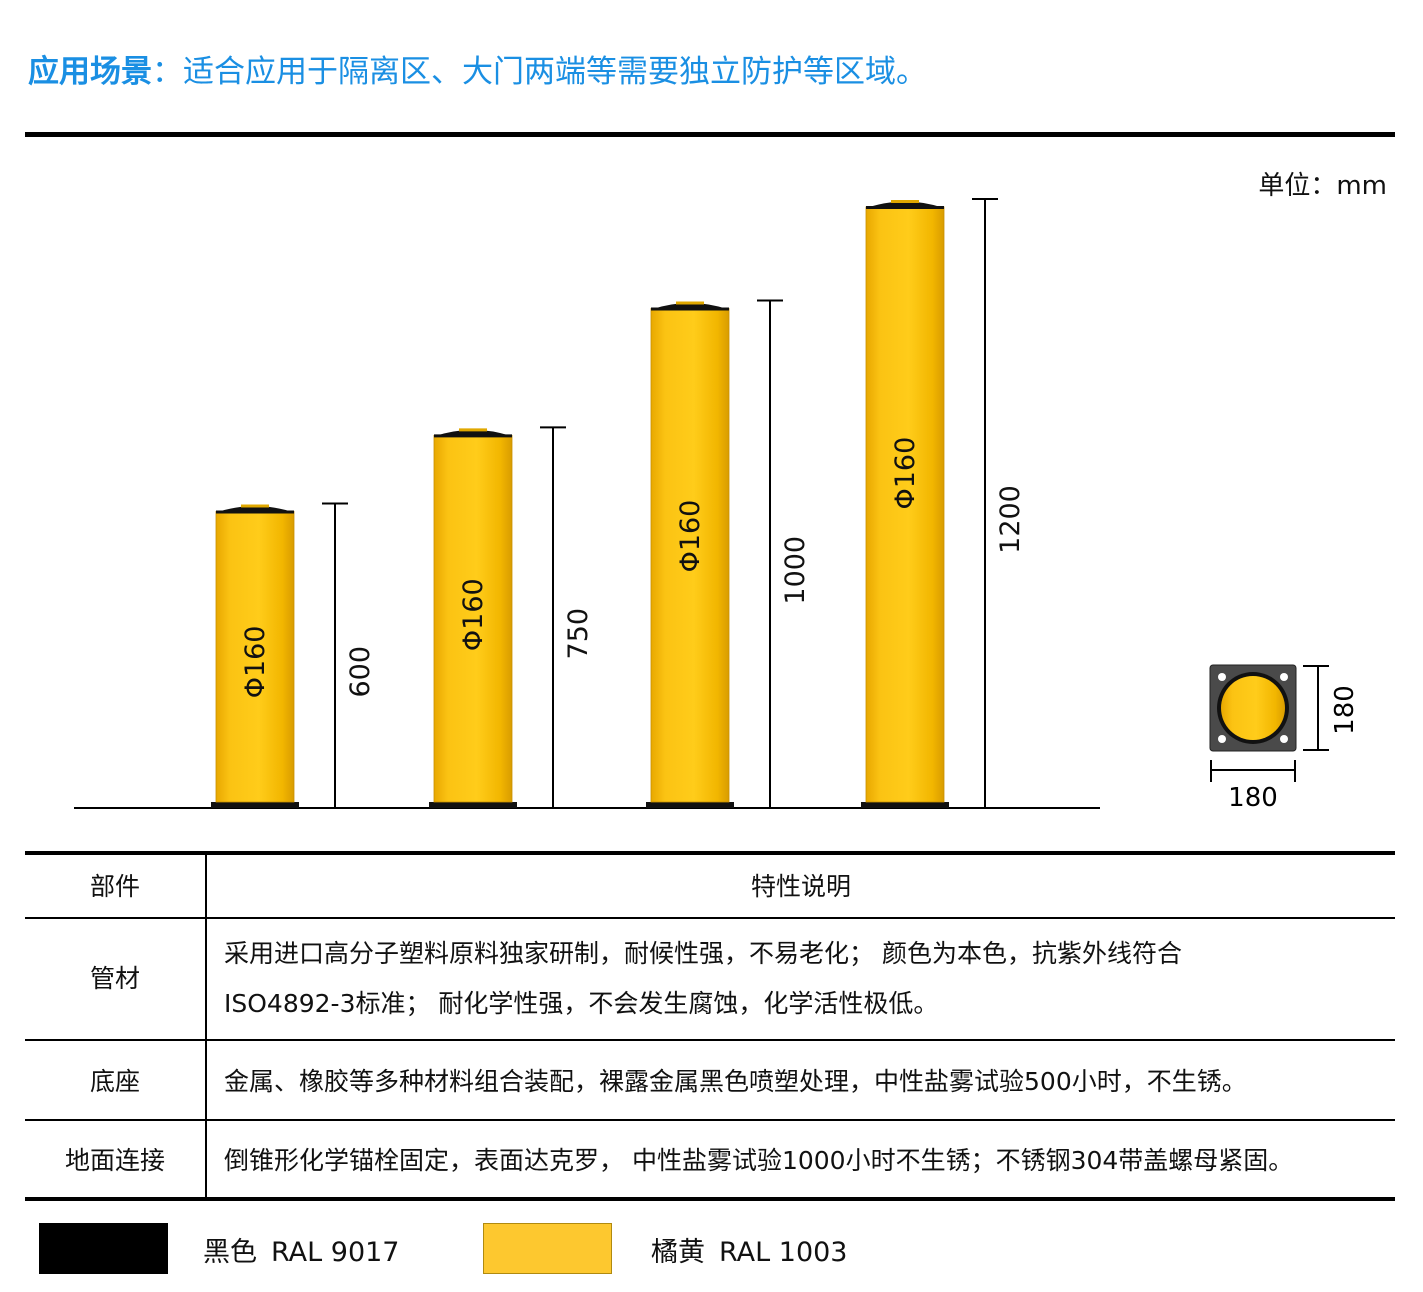 Image resolution: width=1423 pixels, height=1292 pixels. What do you see at coordinates (335, 1252) in the screenshot?
I see `swatch-code: RAL 9017` at bounding box center [335, 1252].